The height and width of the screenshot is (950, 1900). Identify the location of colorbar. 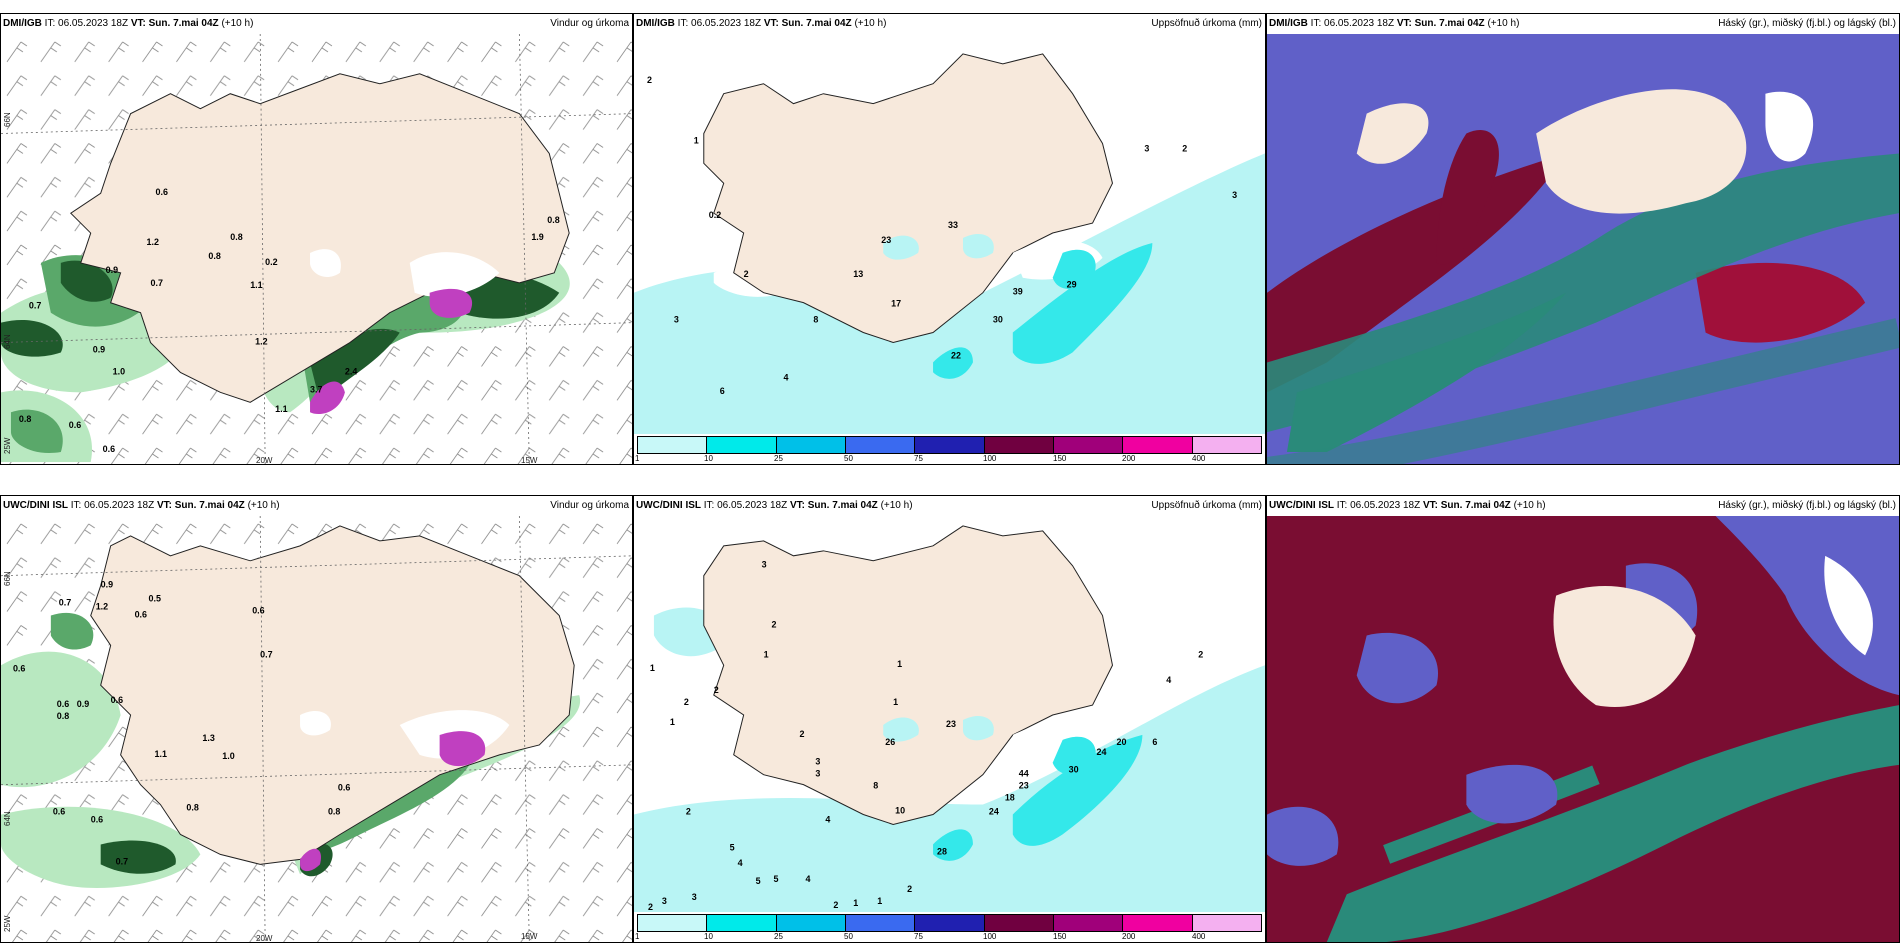
(949, 923).